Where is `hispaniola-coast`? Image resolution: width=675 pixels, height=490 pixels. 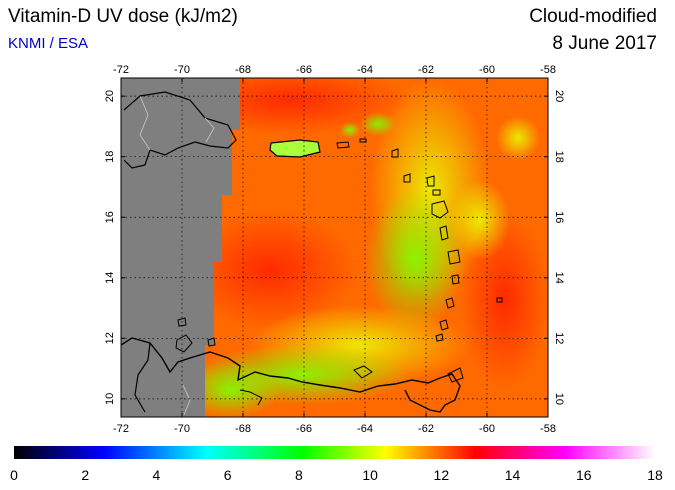 hispaniola-coast is located at coordinates (180, 130).